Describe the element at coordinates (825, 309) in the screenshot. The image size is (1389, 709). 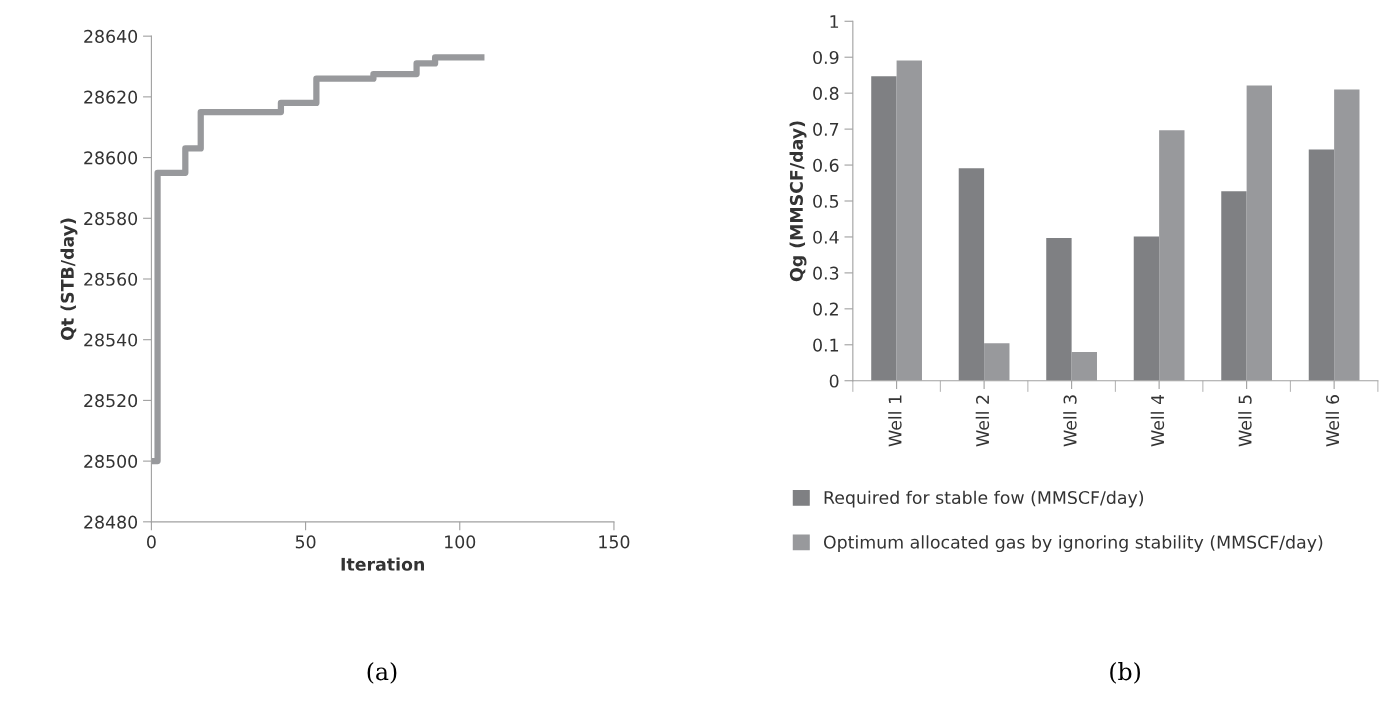
I see `y-tick-label: 0.2` at that location.